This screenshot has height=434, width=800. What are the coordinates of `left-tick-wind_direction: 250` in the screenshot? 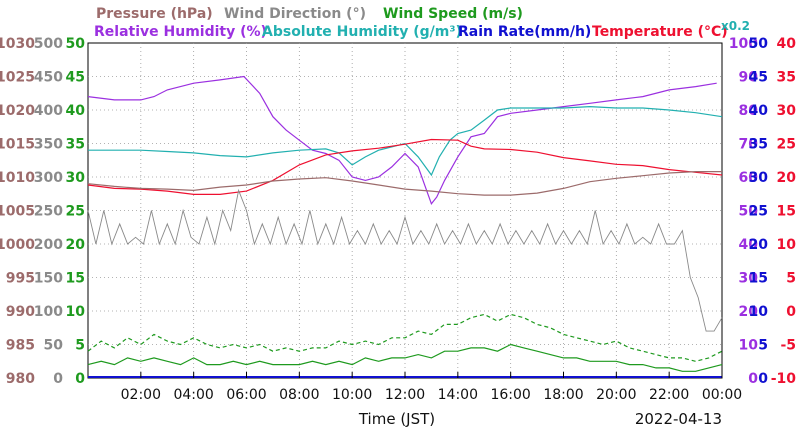 It's located at (48, 212).